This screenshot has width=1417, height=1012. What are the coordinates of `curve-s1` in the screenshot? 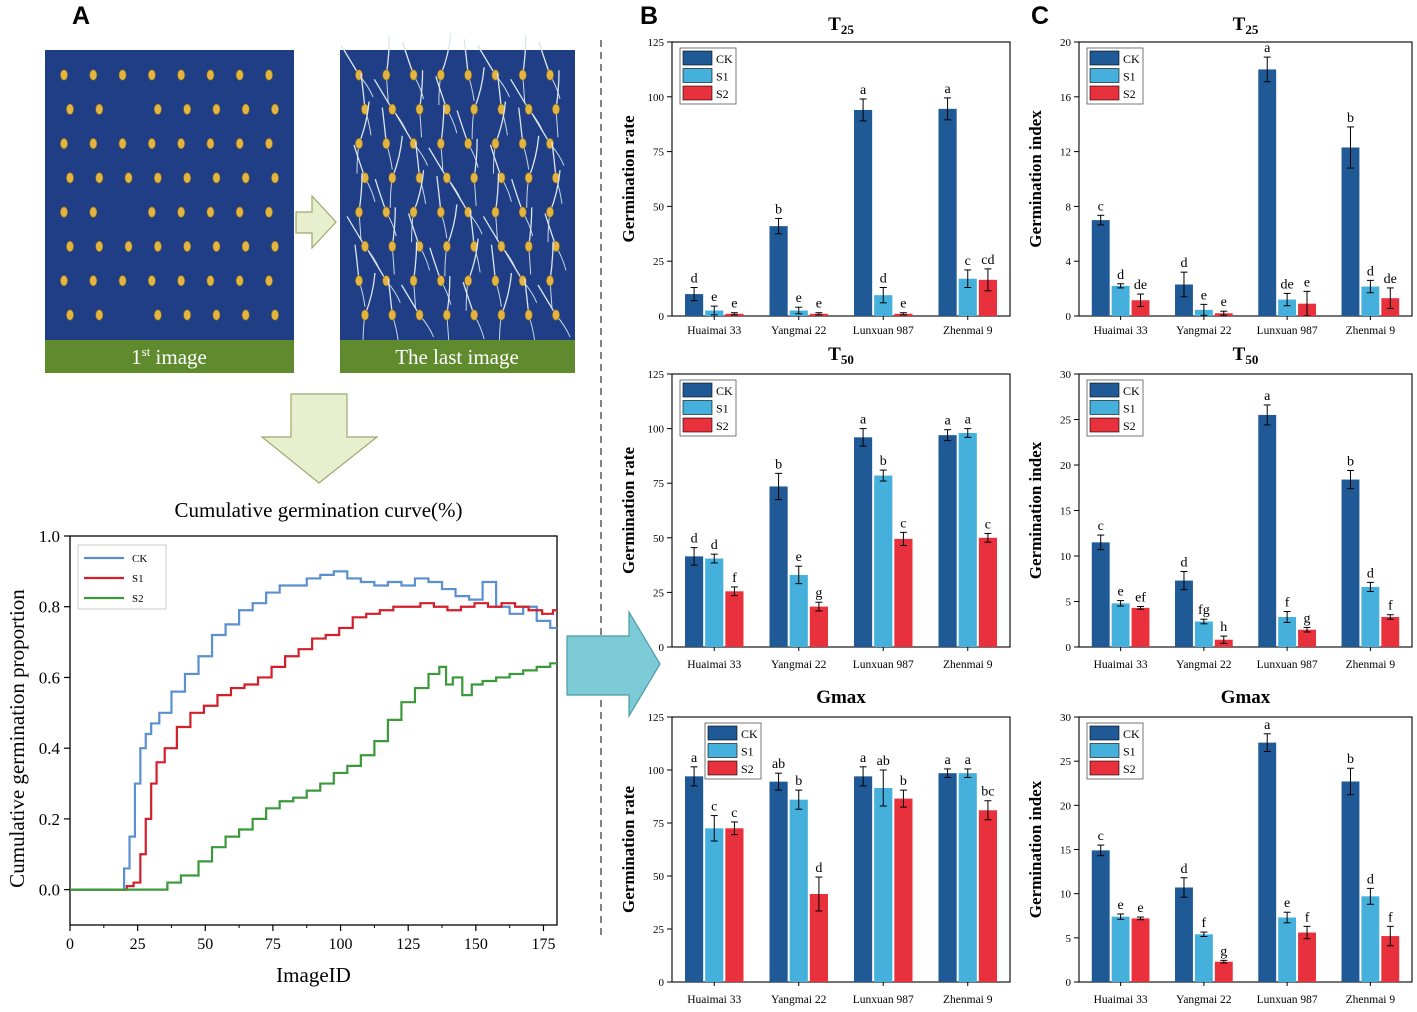 It's located at (313, 746).